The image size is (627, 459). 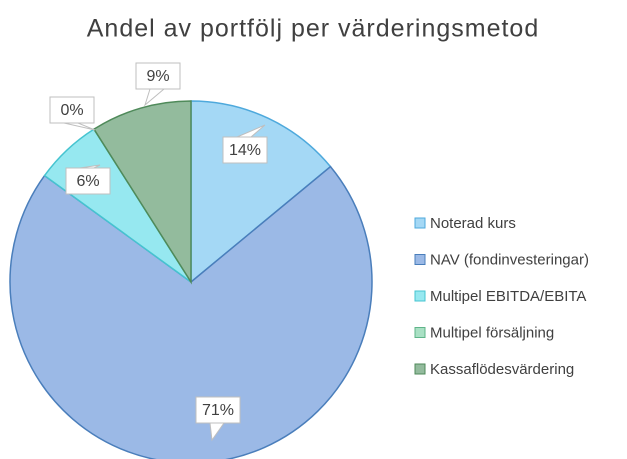 I want to click on chart-title: Andel av portfölj per värderingsmetod, so click(x=313, y=29).